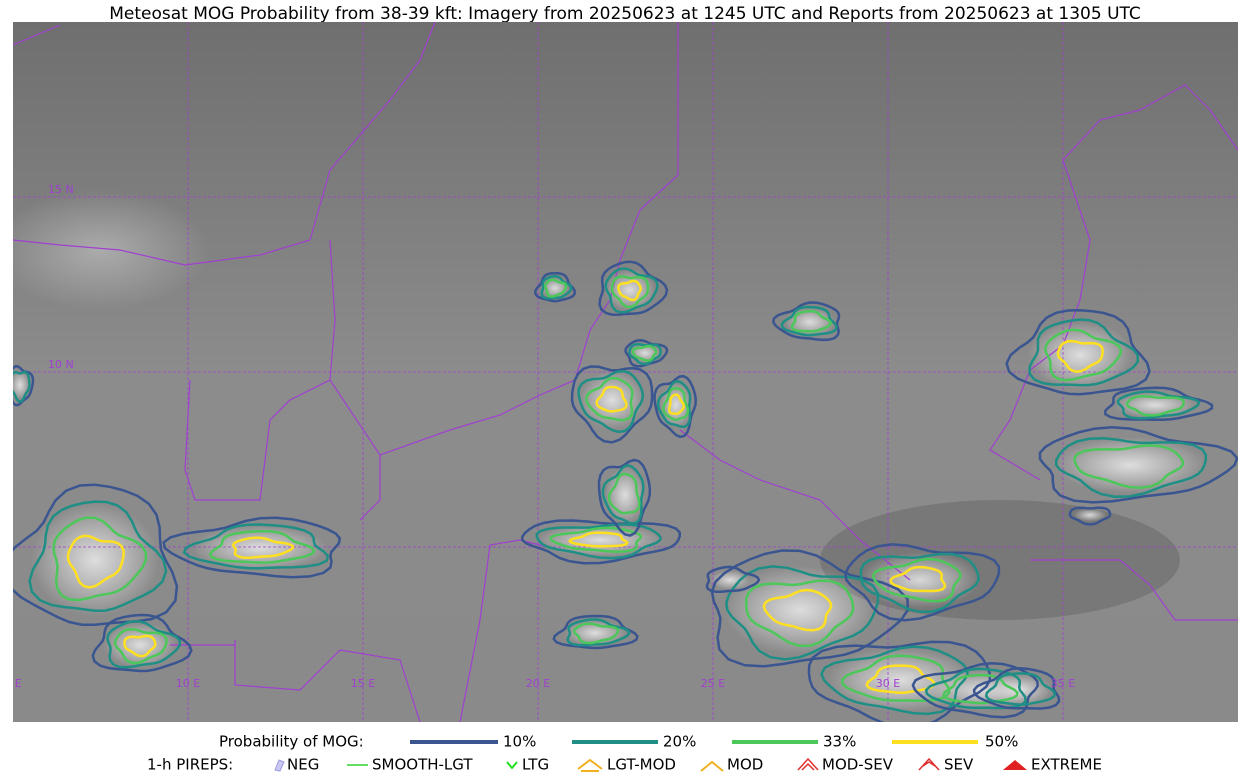 Image resolution: width=1250 pixels, height=782 pixels. What do you see at coordinates (12, 683) in the screenshot?
I see `lon-label: 5 E` at bounding box center [12, 683].